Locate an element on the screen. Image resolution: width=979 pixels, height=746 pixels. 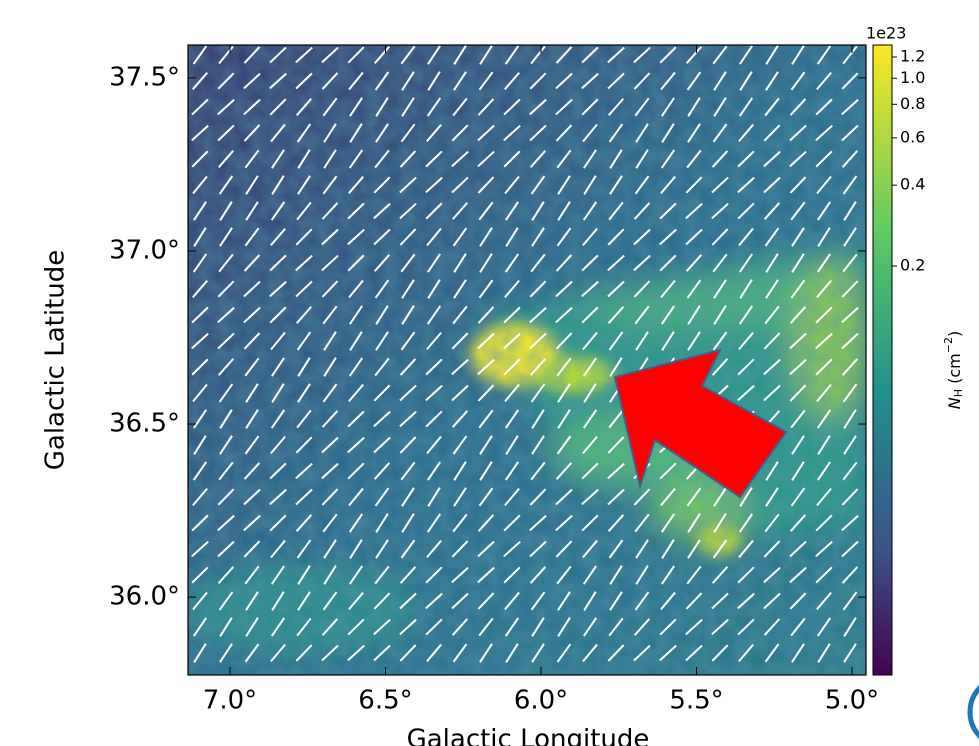
colorbar-label: NH (cm−2) is located at coordinates (953, 370).